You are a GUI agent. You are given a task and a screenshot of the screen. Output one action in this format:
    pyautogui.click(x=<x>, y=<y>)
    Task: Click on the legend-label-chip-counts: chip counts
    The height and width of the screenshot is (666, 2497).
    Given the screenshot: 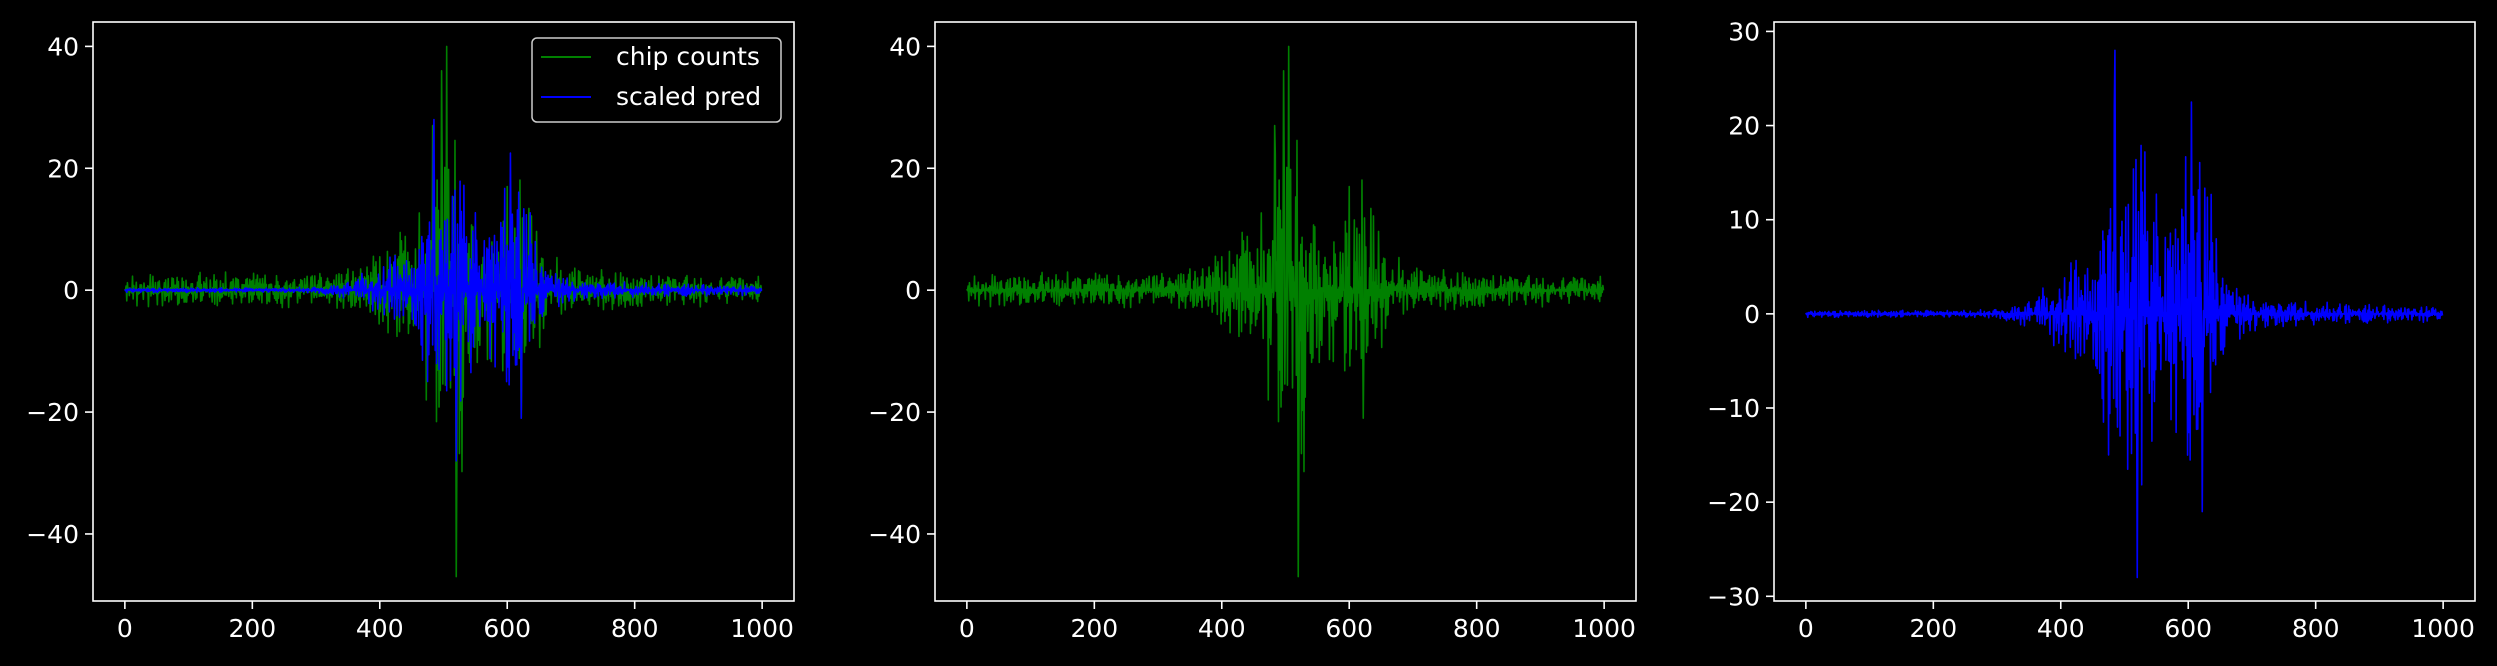 What is the action you would take?
    pyautogui.click(x=688, y=56)
    